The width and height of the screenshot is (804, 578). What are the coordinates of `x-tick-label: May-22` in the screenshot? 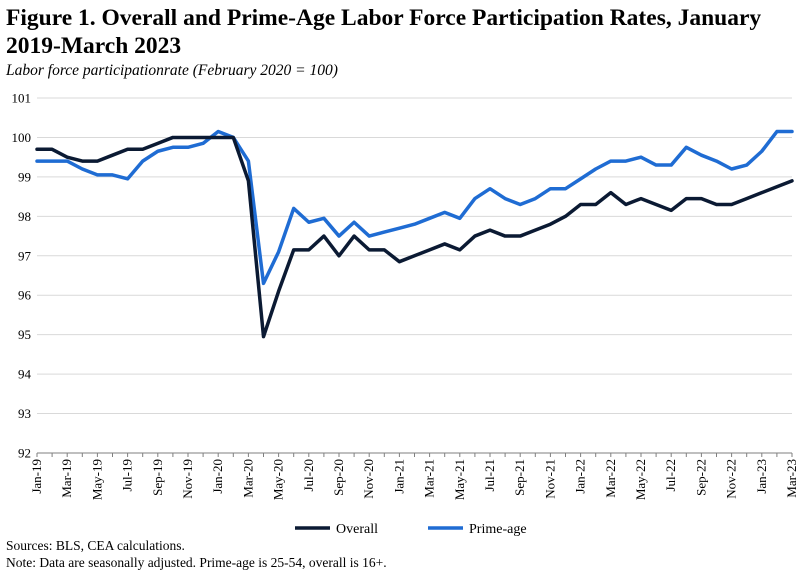 It's located at (640, 479).